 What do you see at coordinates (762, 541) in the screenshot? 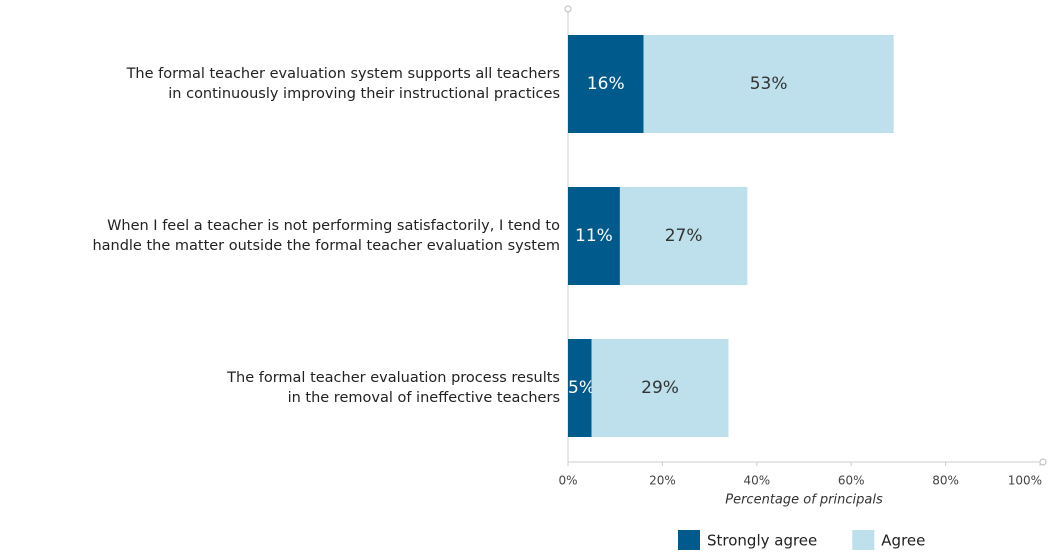
I see `legend-label: Strongly agree` at bounding box center [762, 541].